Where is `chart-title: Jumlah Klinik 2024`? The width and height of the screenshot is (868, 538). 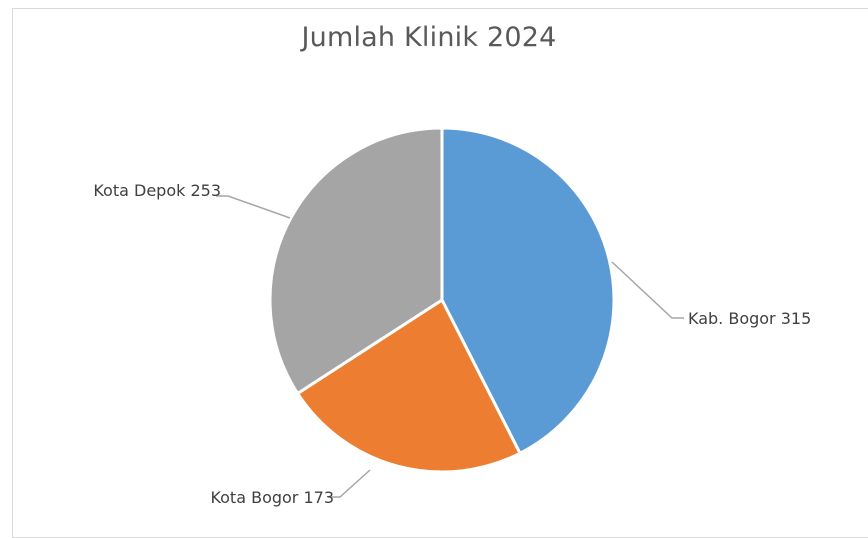
chart-title: Jumlah Klinik 2024 is located at coordinates (429, 37).